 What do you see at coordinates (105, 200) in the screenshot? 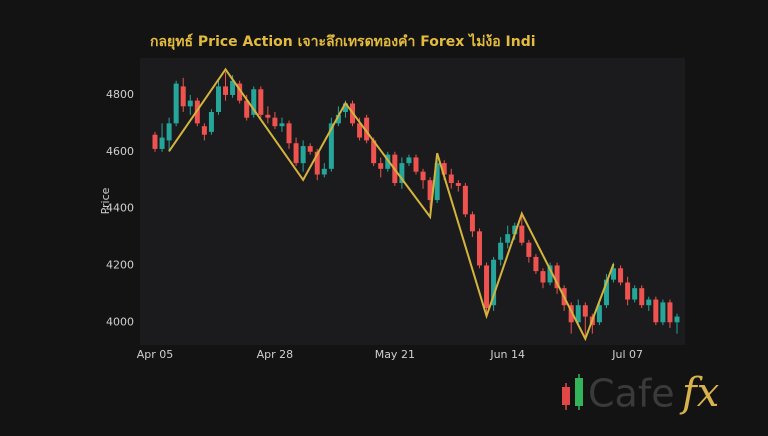
I see `y-axis-label: Price` at bounding box center [105, 200].